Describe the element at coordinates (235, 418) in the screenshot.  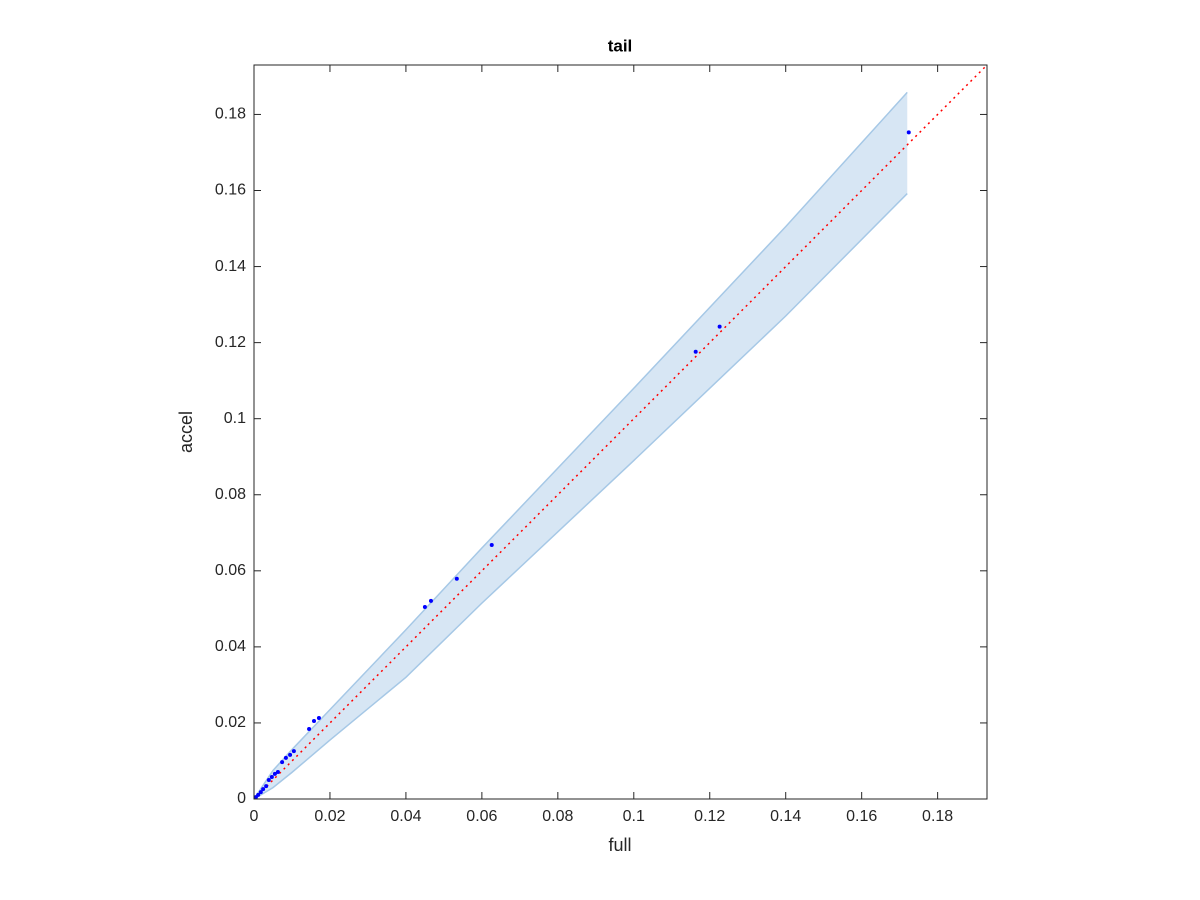
I see `y-tick-label: 0.1` at that location.